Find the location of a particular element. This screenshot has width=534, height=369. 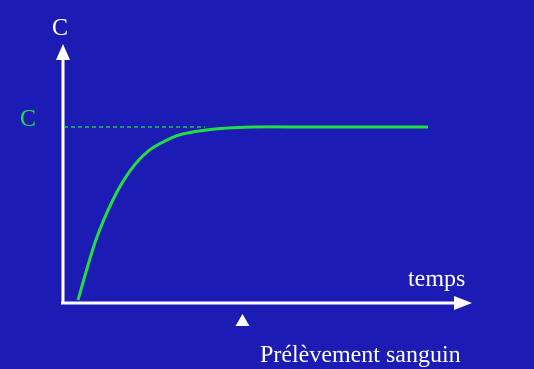

sampling-annotation-label: Prélèvement sanguin is located at coordinates (360, 355).